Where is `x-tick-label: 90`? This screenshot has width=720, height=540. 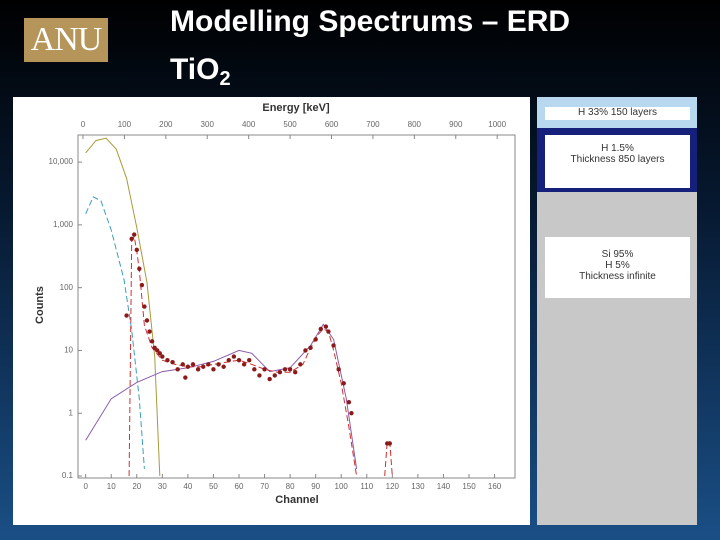
x-tick-label: 90 is located at coordinates (315, 486).